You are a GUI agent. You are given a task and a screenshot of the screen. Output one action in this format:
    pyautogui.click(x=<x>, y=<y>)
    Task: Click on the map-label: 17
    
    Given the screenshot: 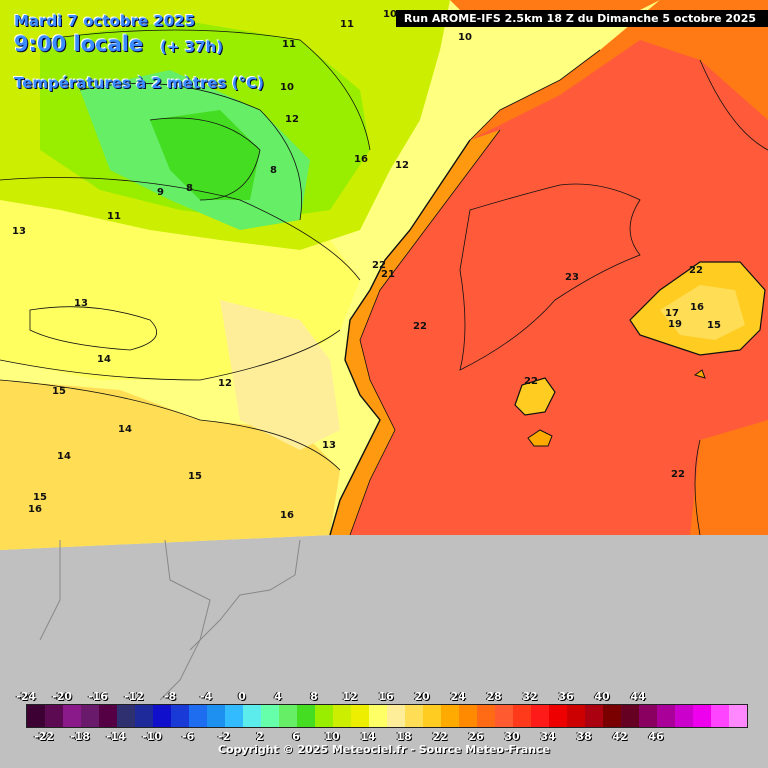 What is the action you would take?
    pyautogui.click(x=672, y=313)
    